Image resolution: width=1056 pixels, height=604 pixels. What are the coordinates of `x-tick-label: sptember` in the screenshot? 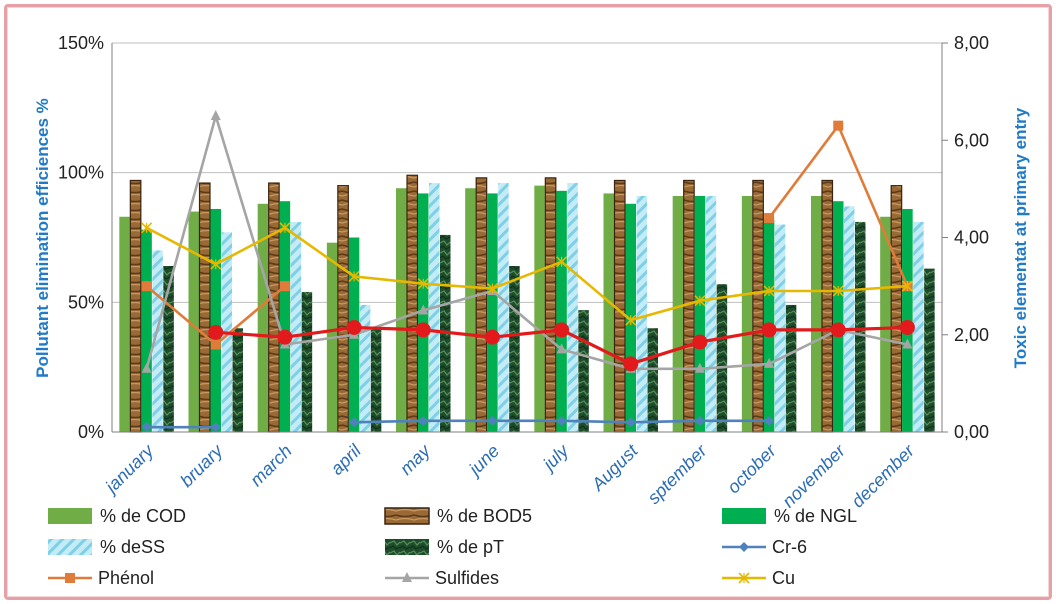 It's located at (678, 474).